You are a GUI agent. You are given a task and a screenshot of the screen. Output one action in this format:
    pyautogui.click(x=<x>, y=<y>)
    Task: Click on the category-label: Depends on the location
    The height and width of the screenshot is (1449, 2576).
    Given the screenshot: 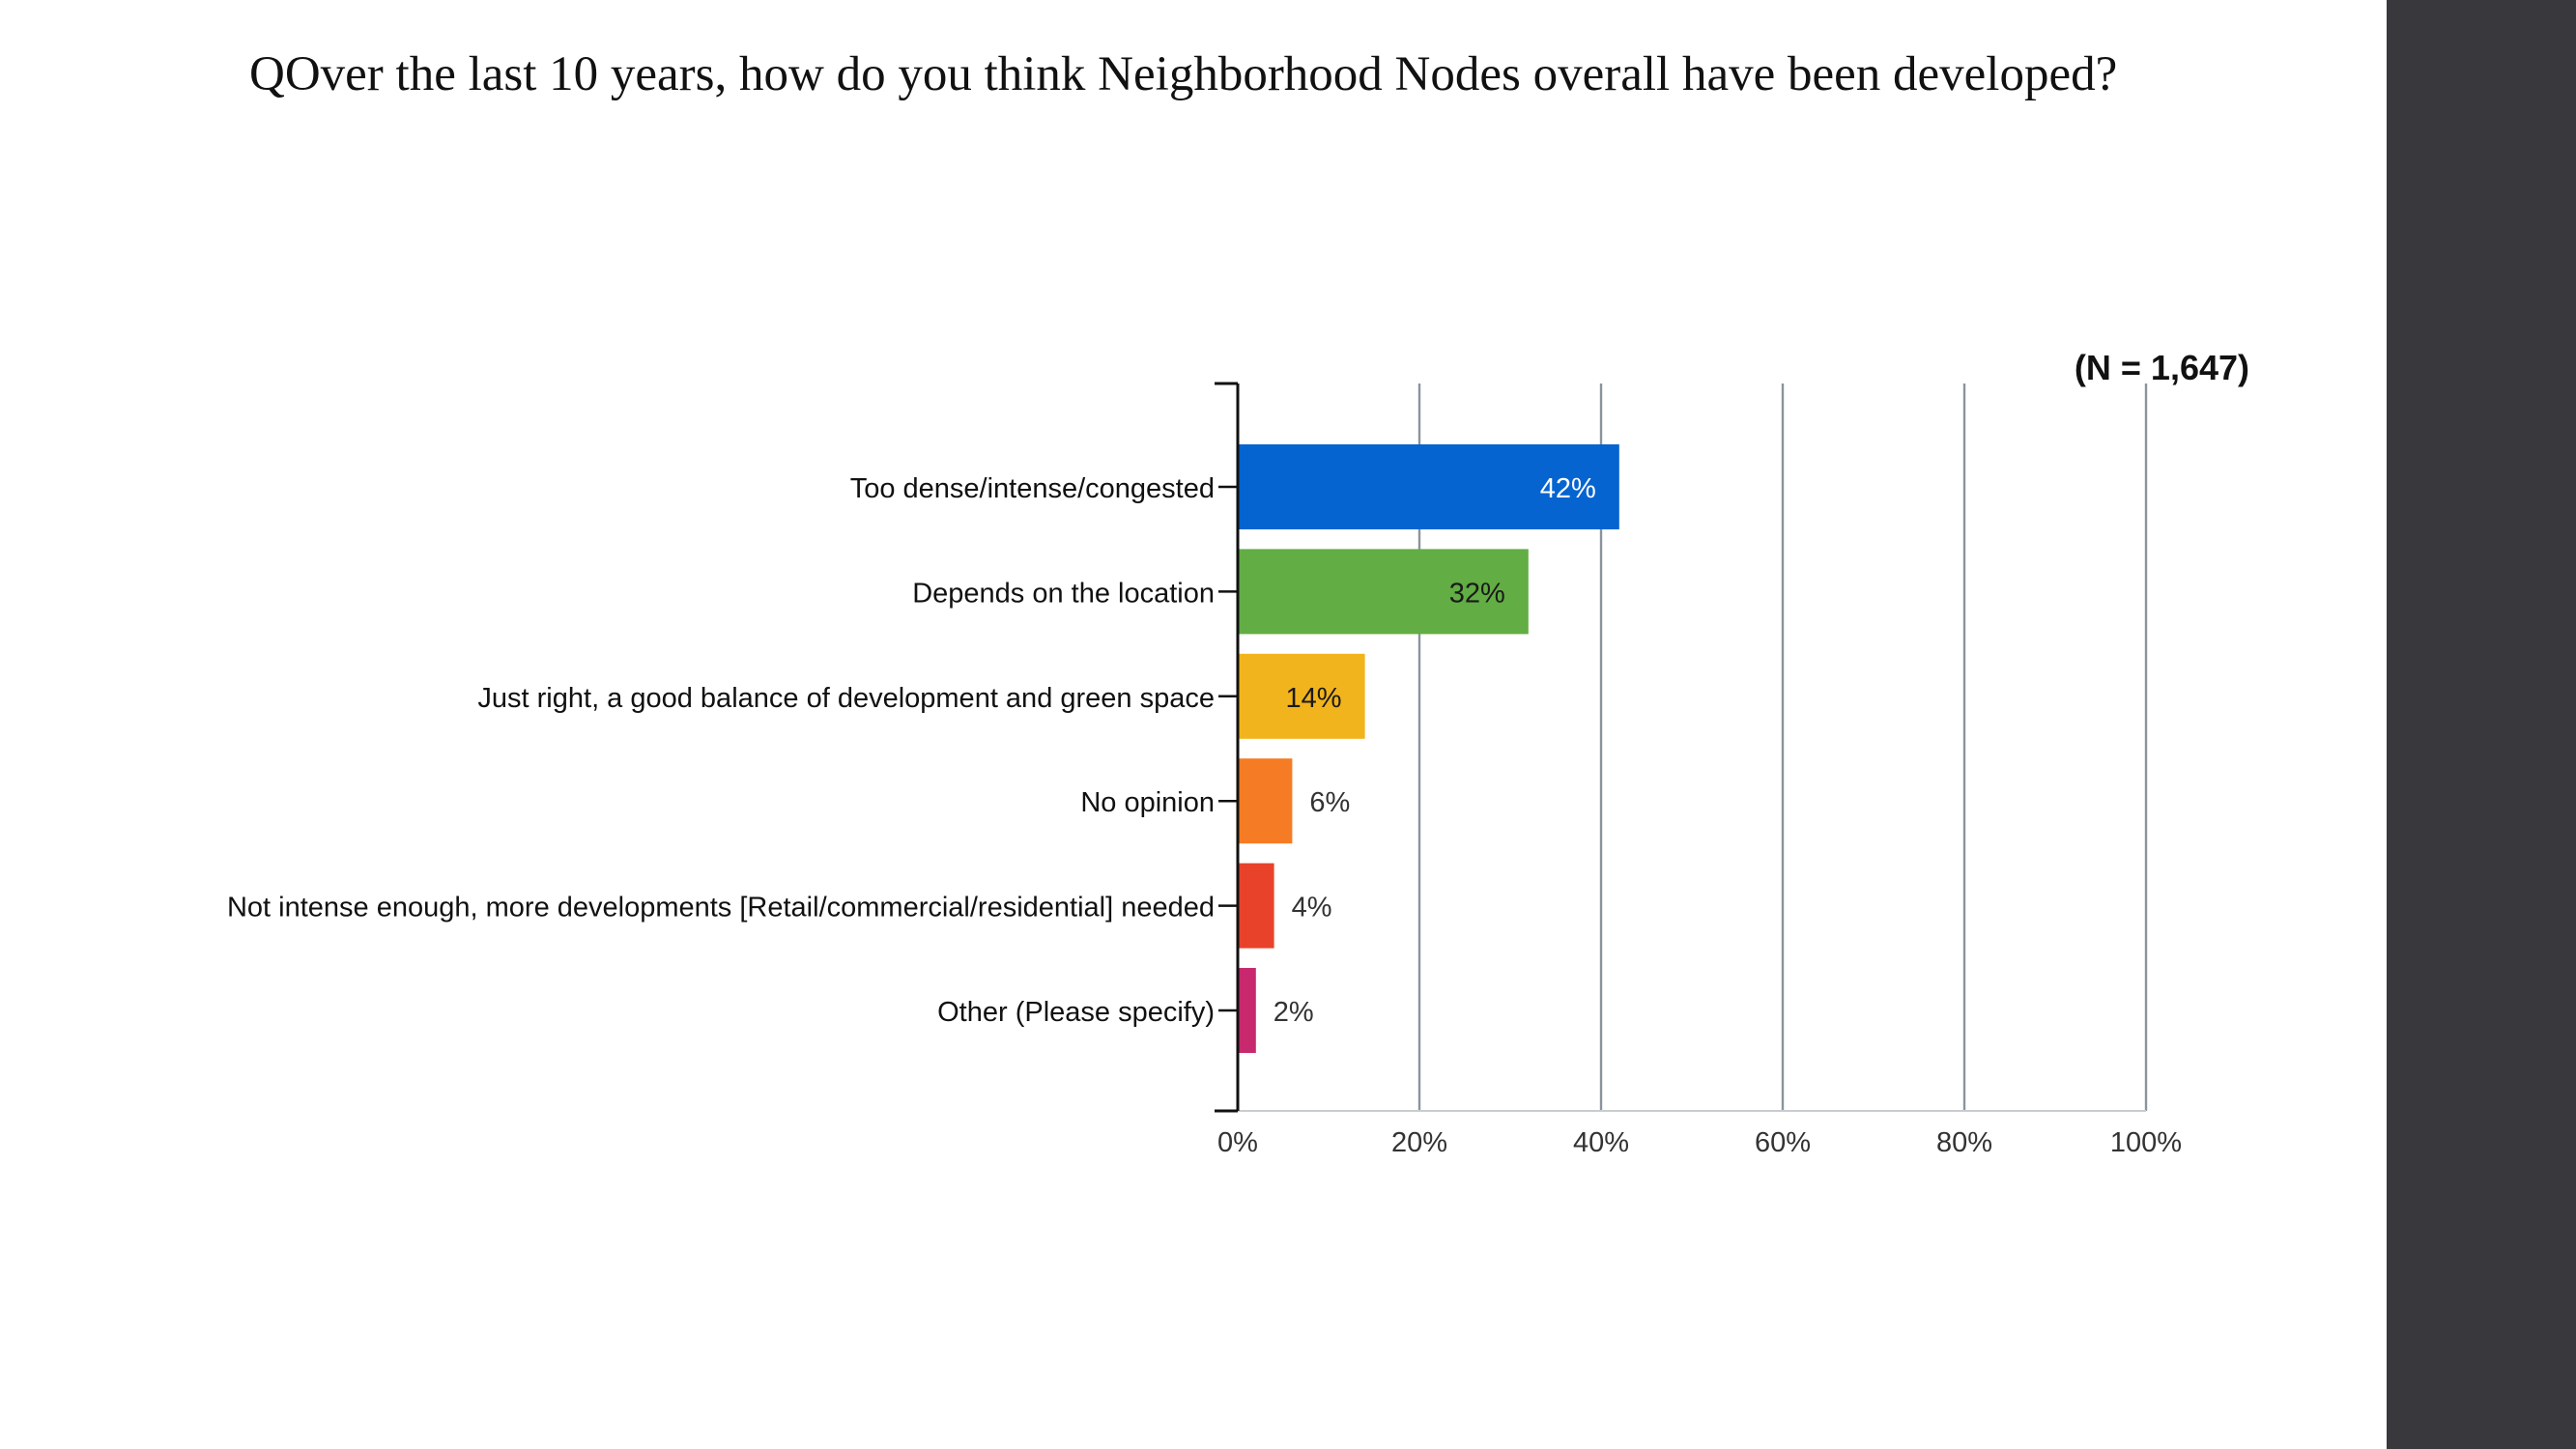 What is the action you would take?
    pyautogui.click(x=1064, y=593)
    